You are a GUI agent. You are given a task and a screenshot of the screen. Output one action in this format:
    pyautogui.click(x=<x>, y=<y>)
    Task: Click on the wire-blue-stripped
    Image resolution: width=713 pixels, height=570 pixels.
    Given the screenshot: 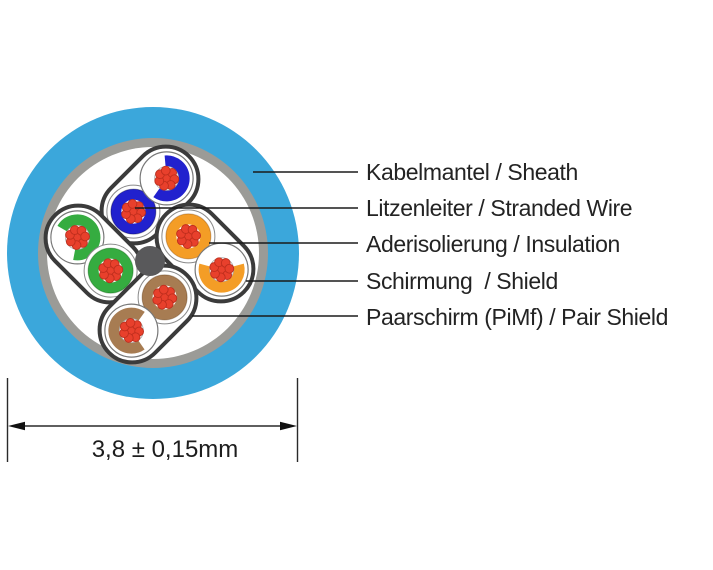 What is the action you would take?
    pyautogui.click(x=166, y=178)
    